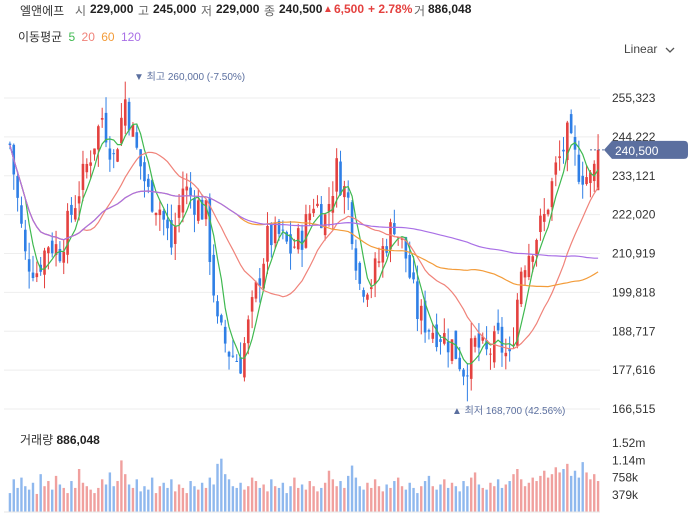 The image size is (693, 521). I want to click on volume-tick-label: 379k, so click(625, 495).